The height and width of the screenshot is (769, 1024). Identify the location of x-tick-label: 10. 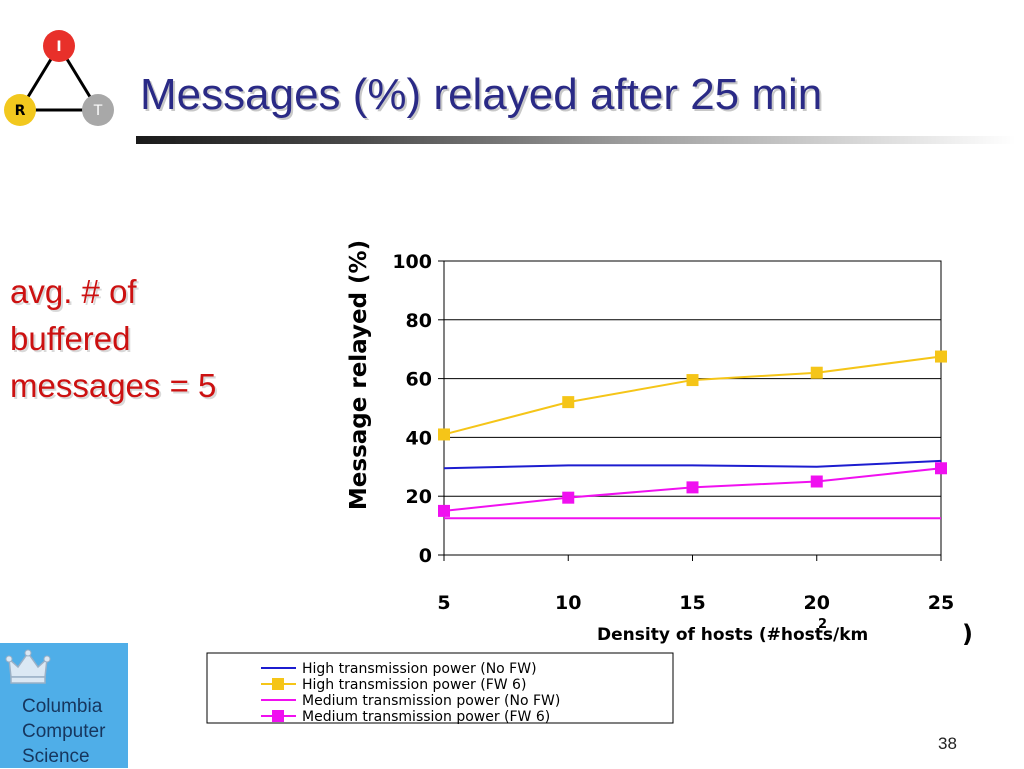
(568, 603).